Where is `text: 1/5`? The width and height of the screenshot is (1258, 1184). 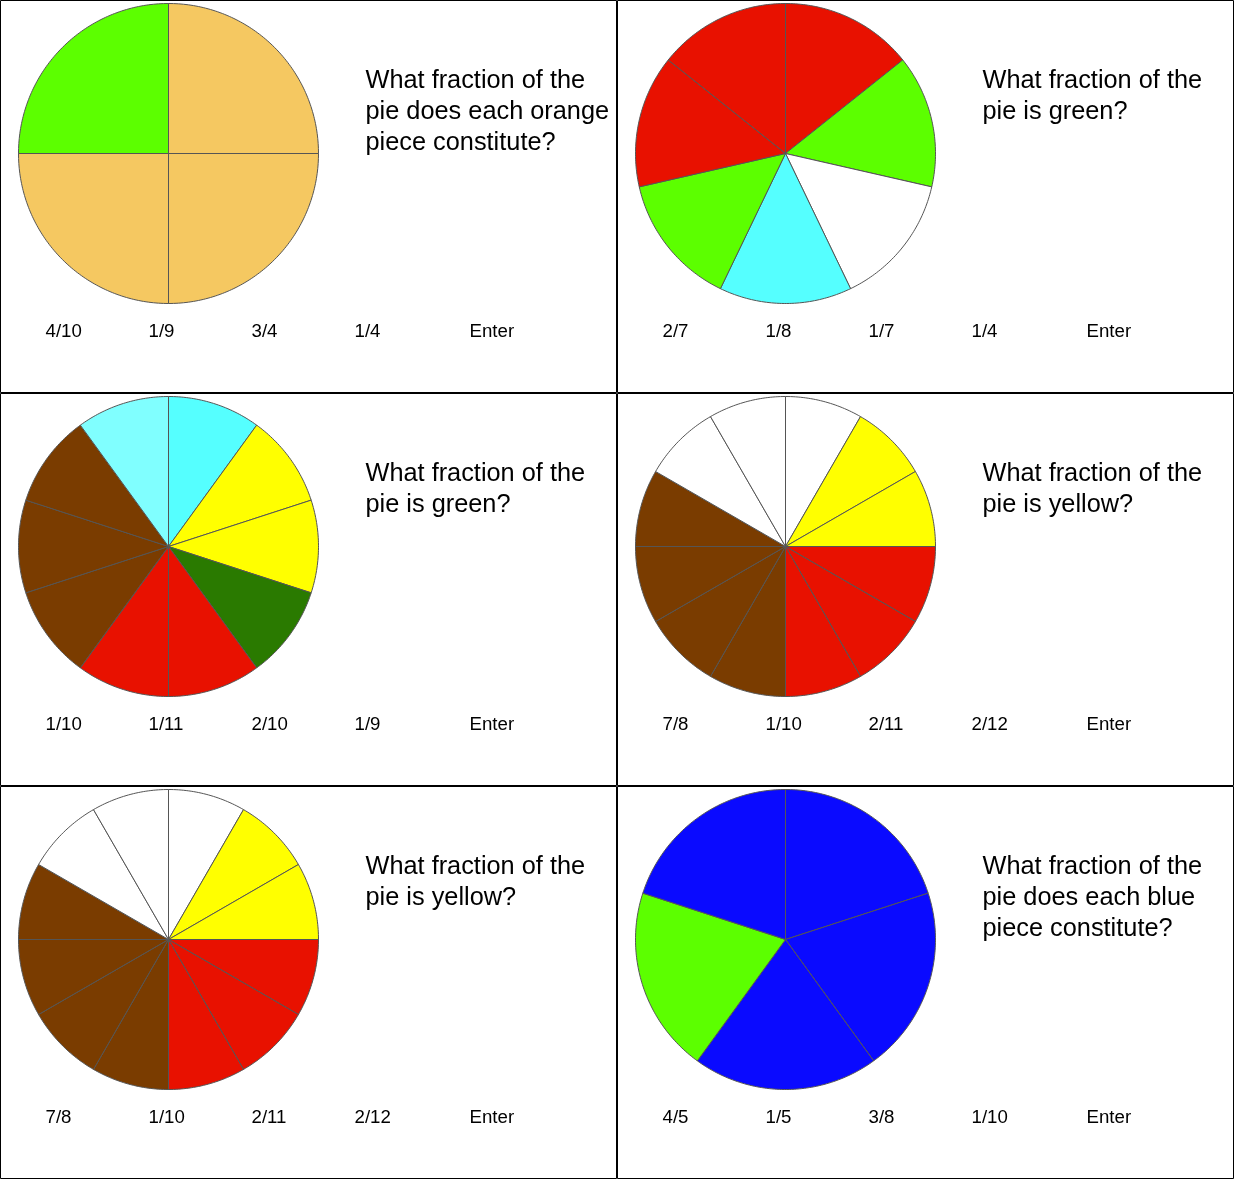
text: 1/5 is located at coordinates (778, 1116).